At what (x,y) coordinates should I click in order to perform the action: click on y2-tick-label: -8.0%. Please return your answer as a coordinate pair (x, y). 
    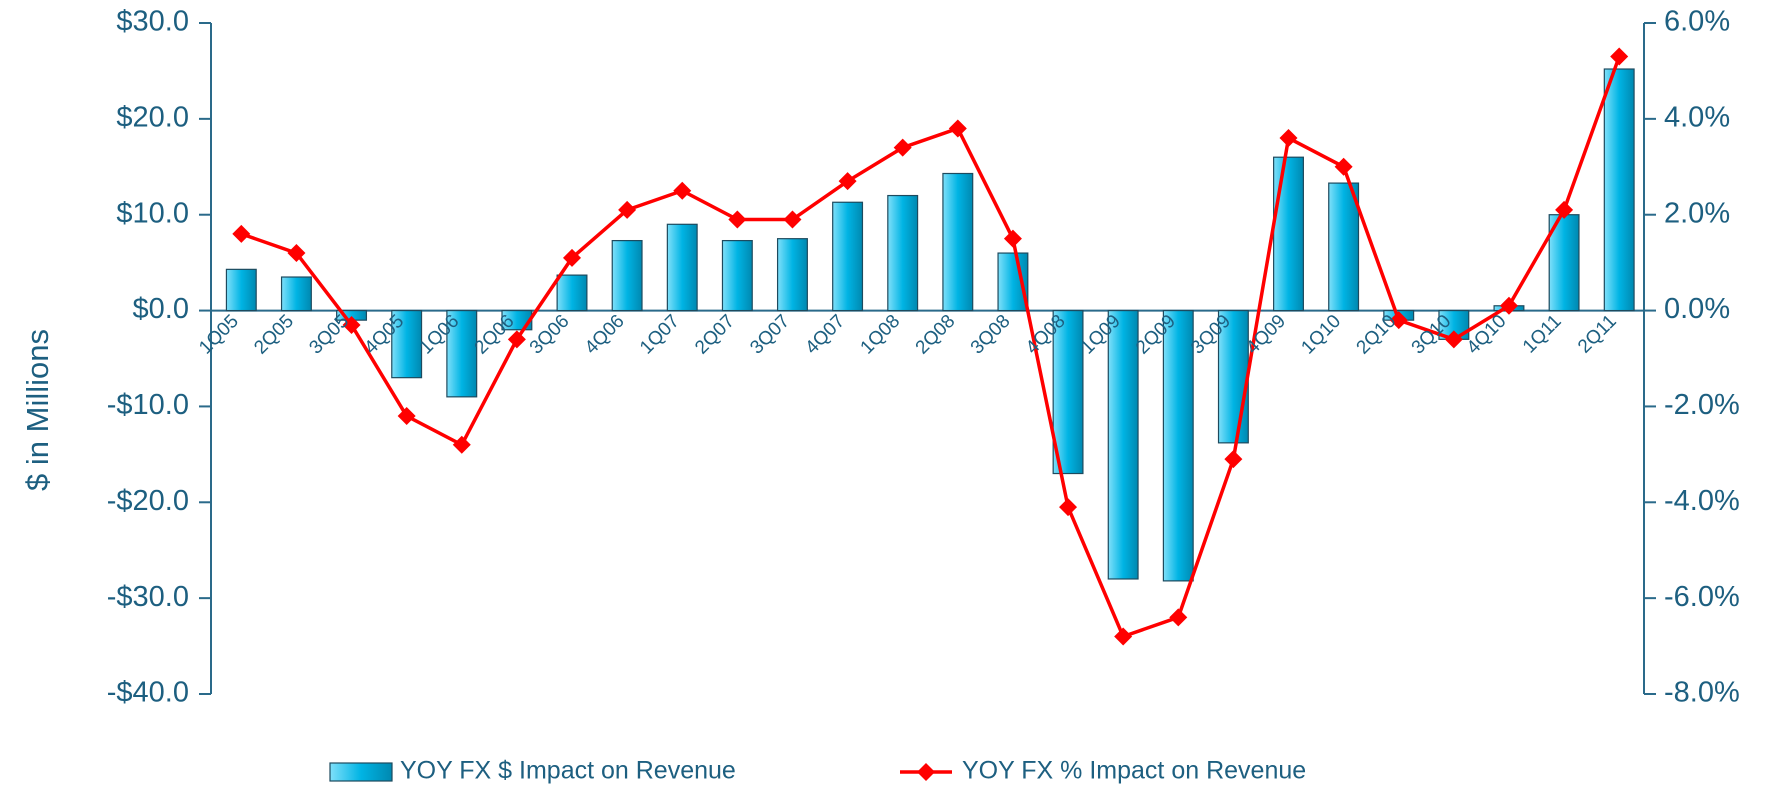
    Looking at the image, I should click on (1702, 693).